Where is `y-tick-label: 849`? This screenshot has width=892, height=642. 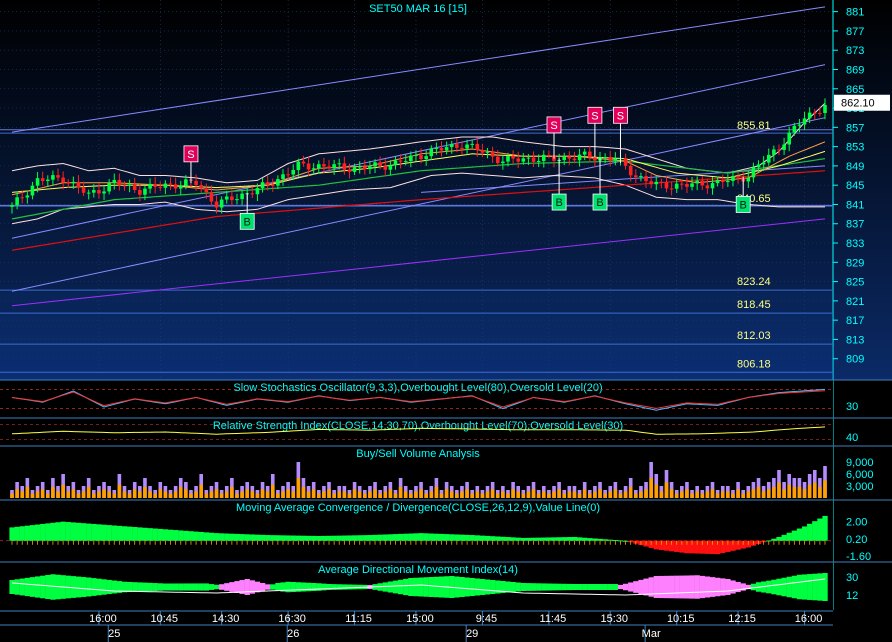 y-tick-label: 849 is located at coordinates (855, 167).